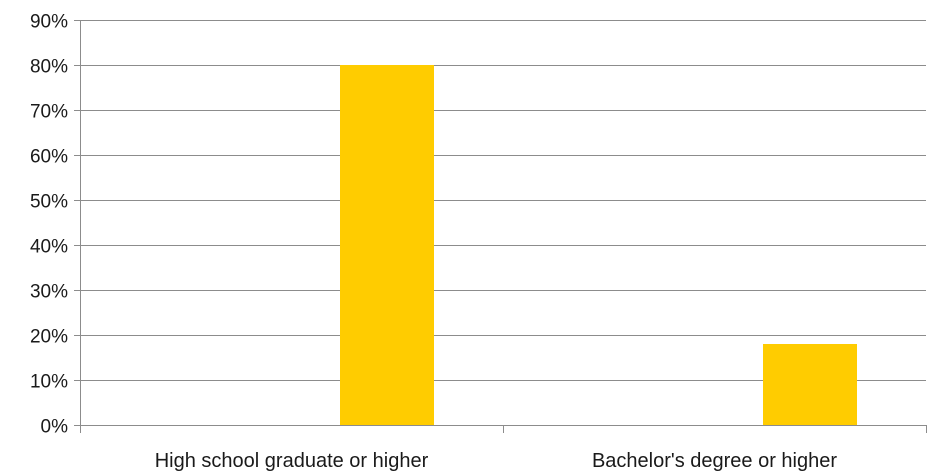  I want to click on y-tick-label: 50%, so click(49, 202).